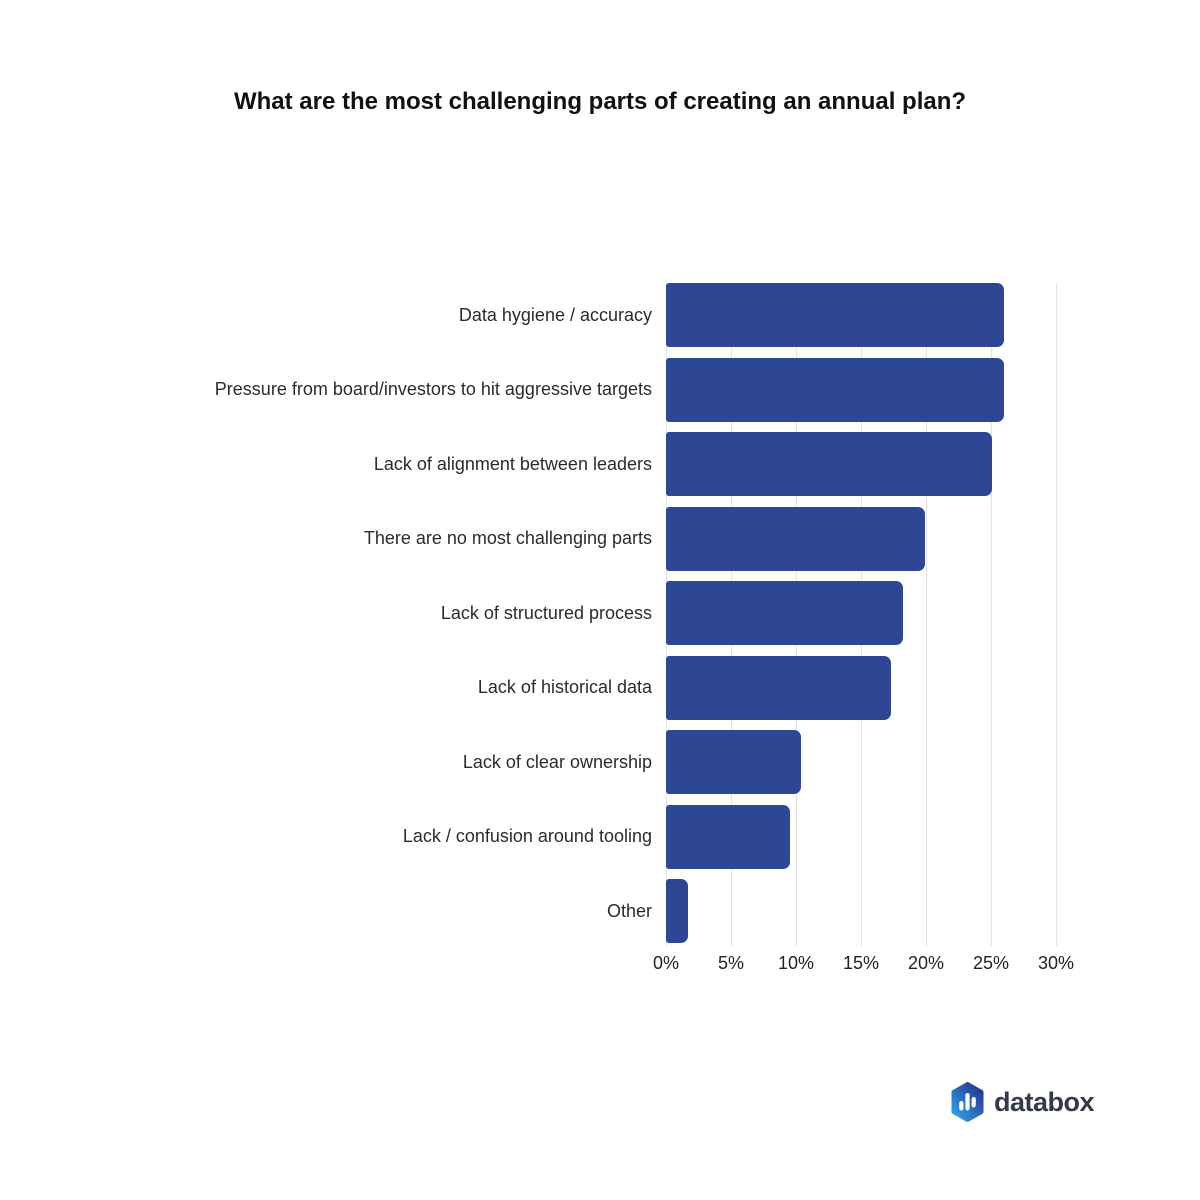 This screenshot has width=1200, height=1200. Describe the element at coordinates (564, 687) in the screenshot. I see `category-label: Lack of historical data` at that location.